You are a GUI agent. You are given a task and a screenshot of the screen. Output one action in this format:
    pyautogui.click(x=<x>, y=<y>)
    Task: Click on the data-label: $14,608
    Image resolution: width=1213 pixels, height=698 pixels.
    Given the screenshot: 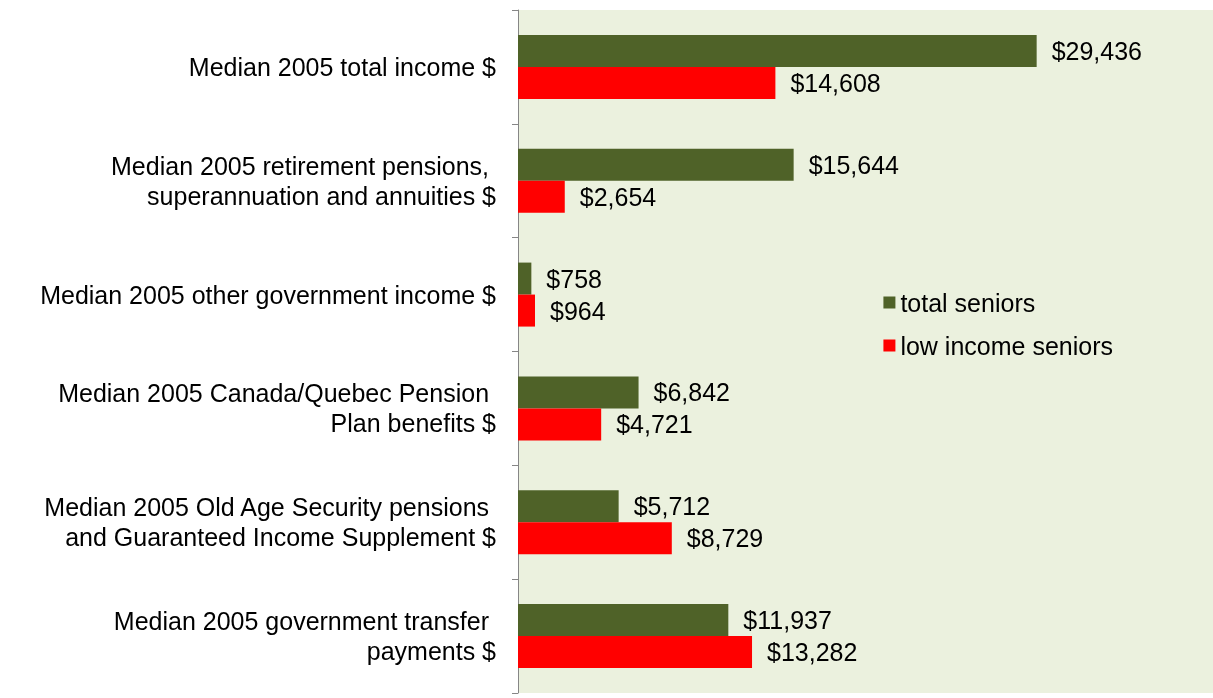 What is the action you would take?
    pyautogui.click(x=835, y=82)
    